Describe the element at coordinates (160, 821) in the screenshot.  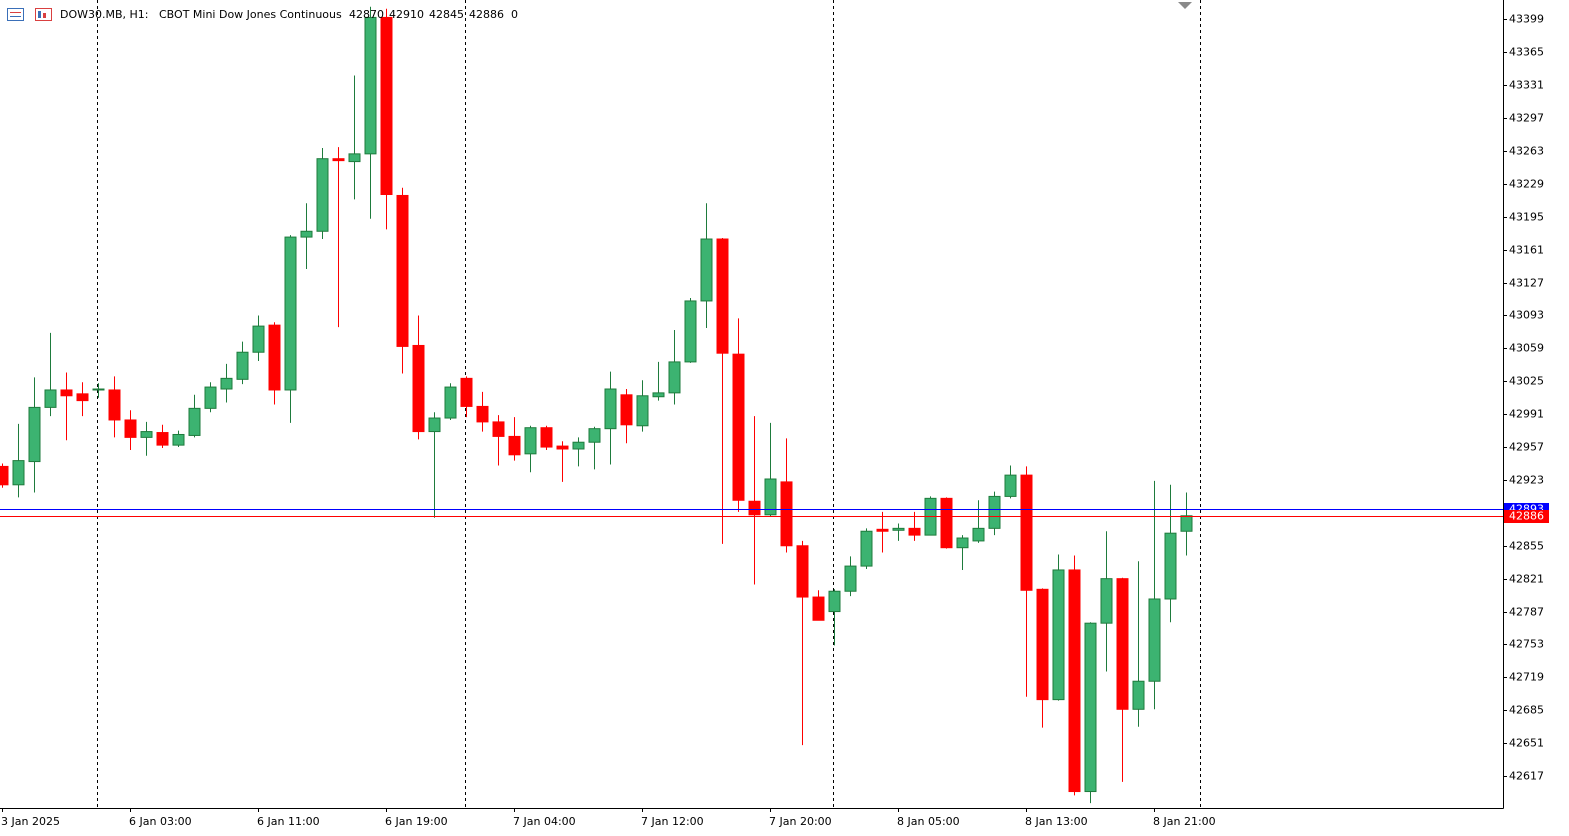
I see `x-tick-label: 6 Jan 03:00` at that location.